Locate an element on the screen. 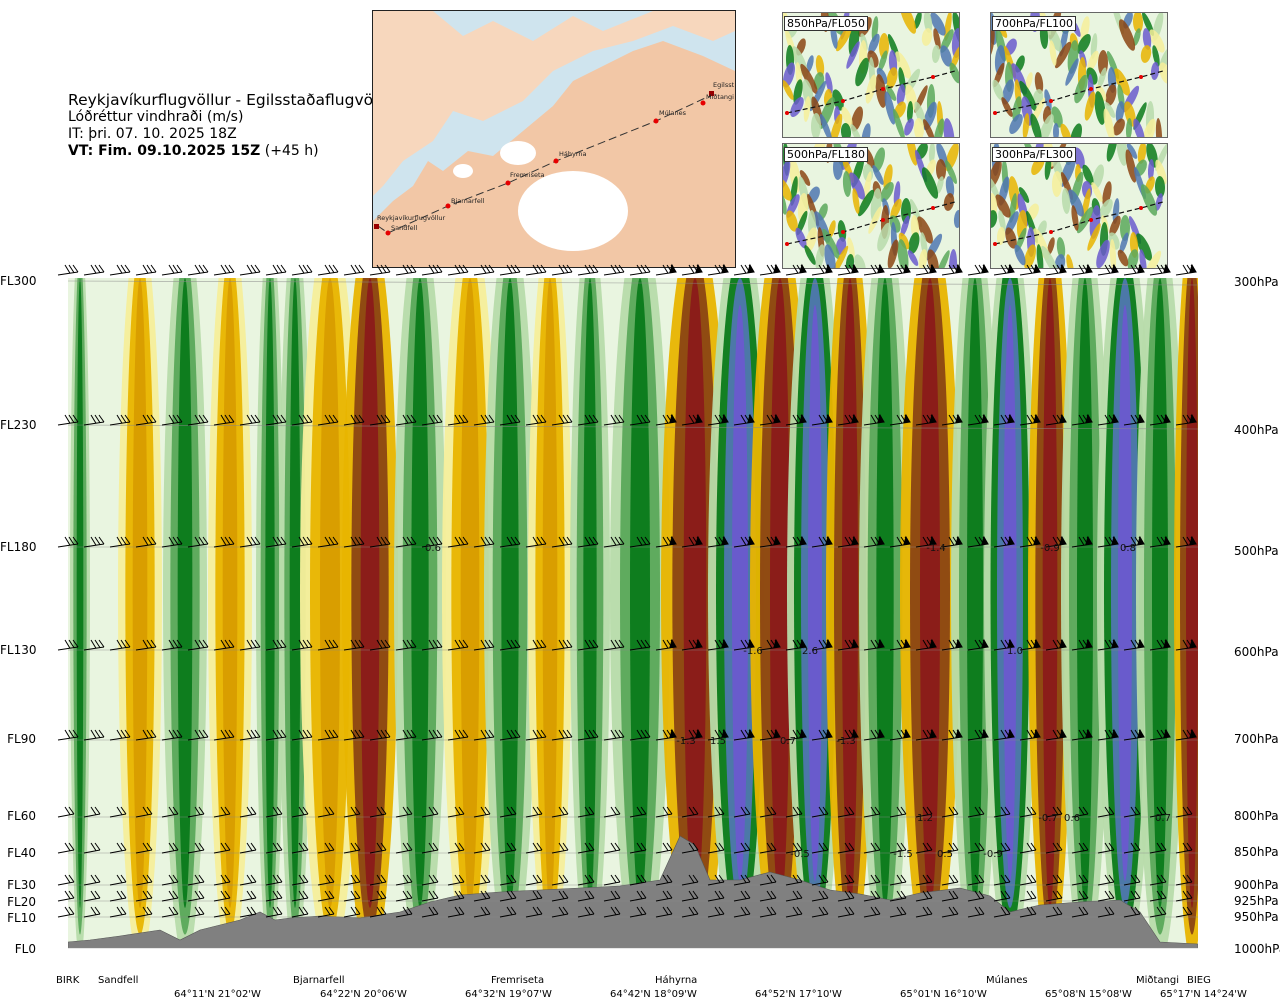  valid-time-offset: (+45 h) is located at coordinates (289, 151).